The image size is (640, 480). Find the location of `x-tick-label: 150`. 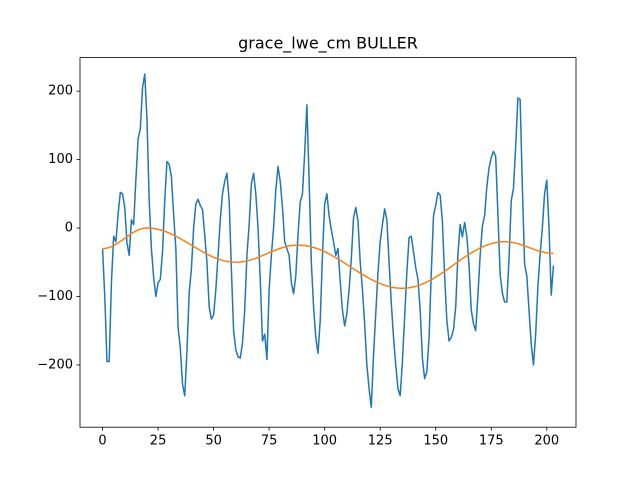

x-tick-label: 150 is located at coordinates (435, 441).